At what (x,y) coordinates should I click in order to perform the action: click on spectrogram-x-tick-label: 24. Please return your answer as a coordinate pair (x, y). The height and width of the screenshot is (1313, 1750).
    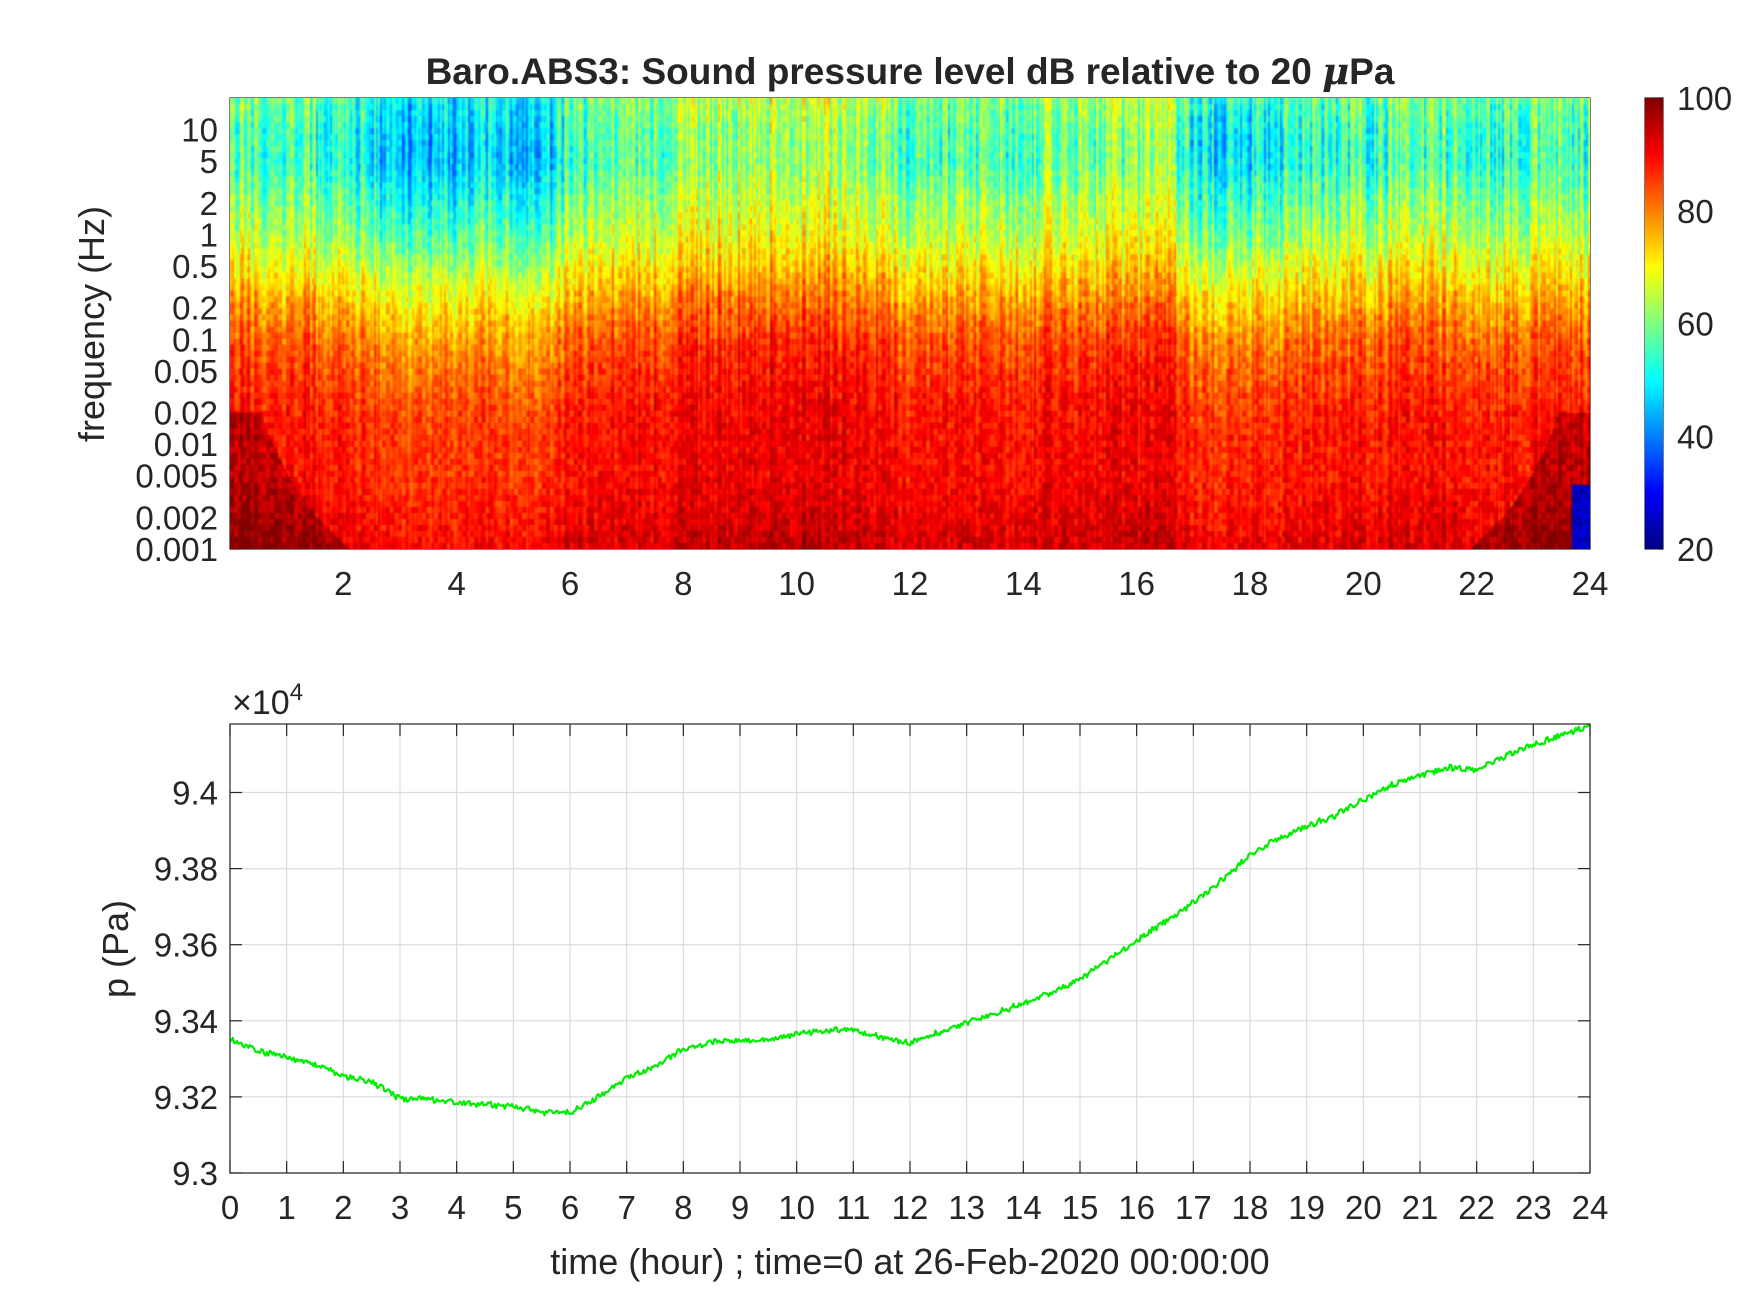
    Looking at the image, I should click on (1590, 583).